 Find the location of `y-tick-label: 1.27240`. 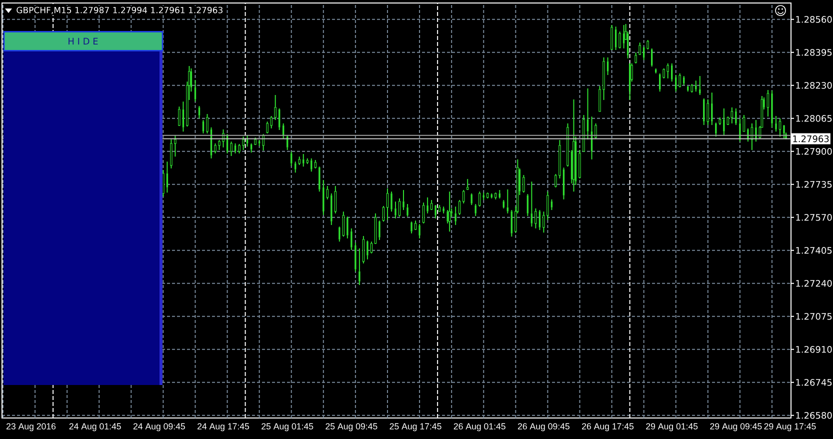

y-tick-label: 1.27240 is located at coordinates (814, 283).